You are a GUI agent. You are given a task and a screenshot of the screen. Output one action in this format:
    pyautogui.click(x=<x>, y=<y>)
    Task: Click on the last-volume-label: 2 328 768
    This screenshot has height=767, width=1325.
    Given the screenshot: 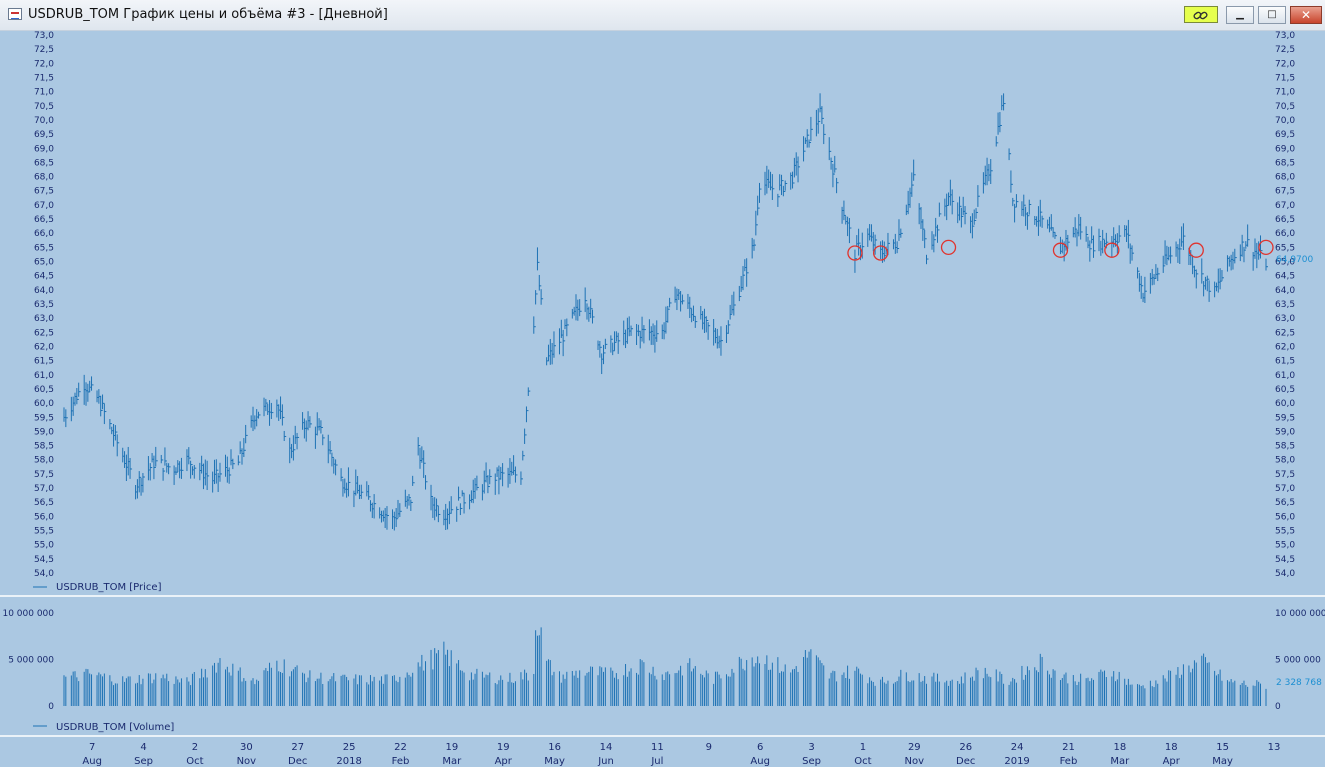 What is the action you would take?
    pyautogui.click(x=1299, y=683)
    